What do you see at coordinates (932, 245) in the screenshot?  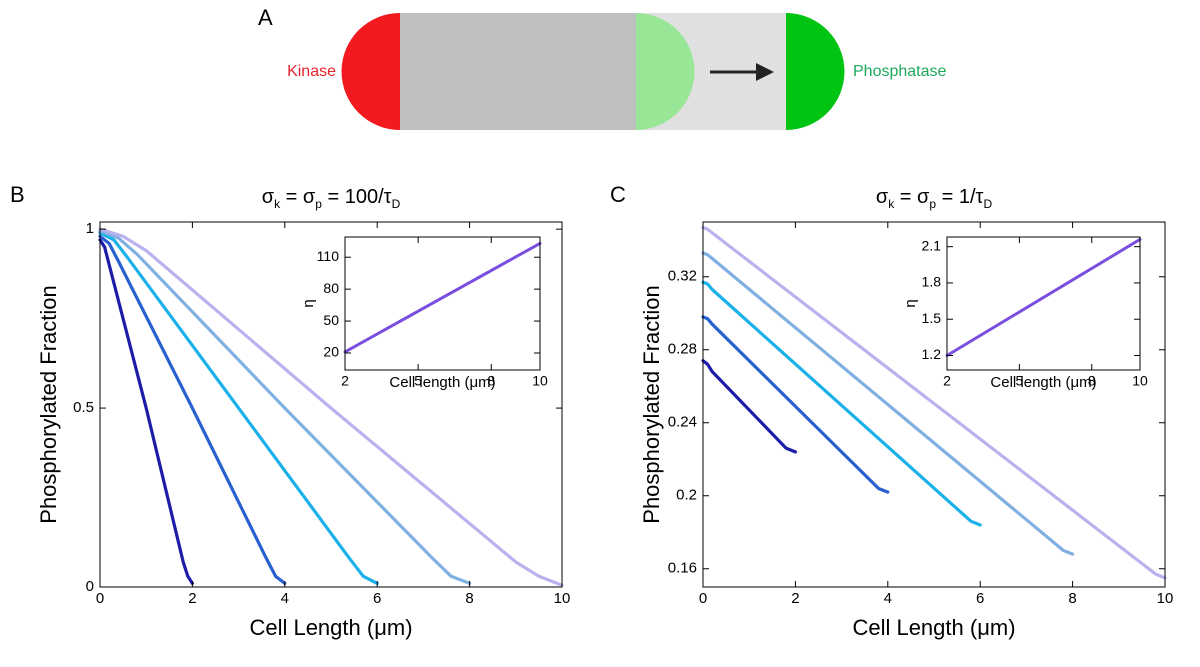 I see `y-tick-label: 2.1` at bounding box center [932, 245].